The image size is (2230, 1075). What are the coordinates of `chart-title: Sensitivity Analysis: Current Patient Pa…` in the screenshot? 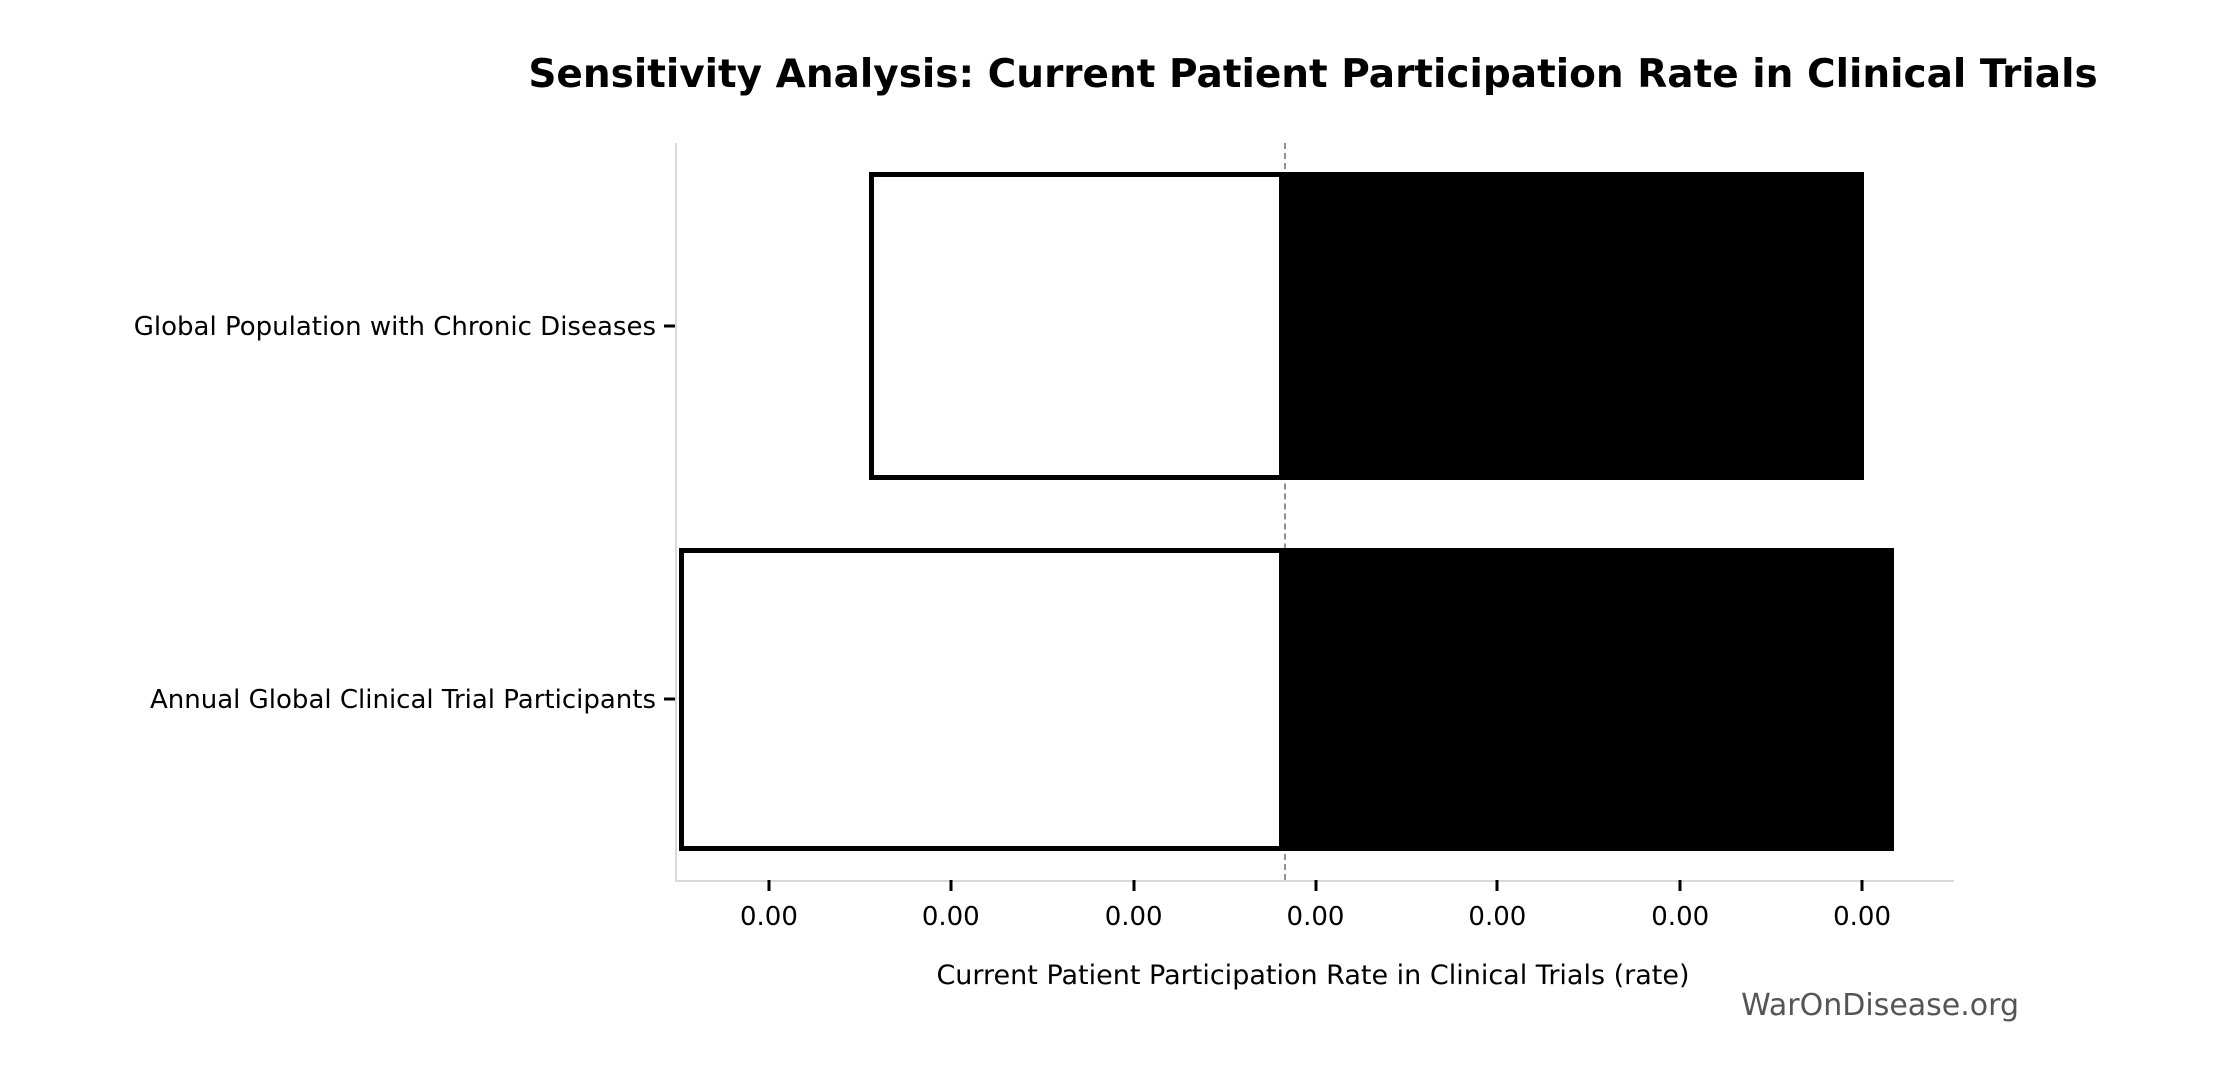 It's located at (1313, 74).